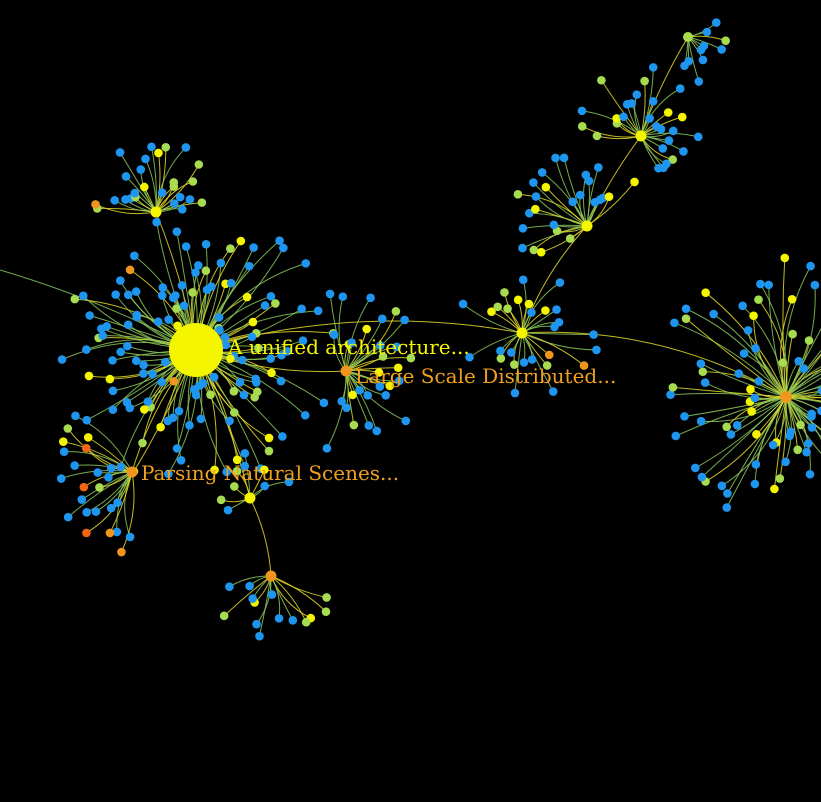 The width and height of the screenshot is (821, 802). I want to click on distributed-hub-node, so click(346, 371).